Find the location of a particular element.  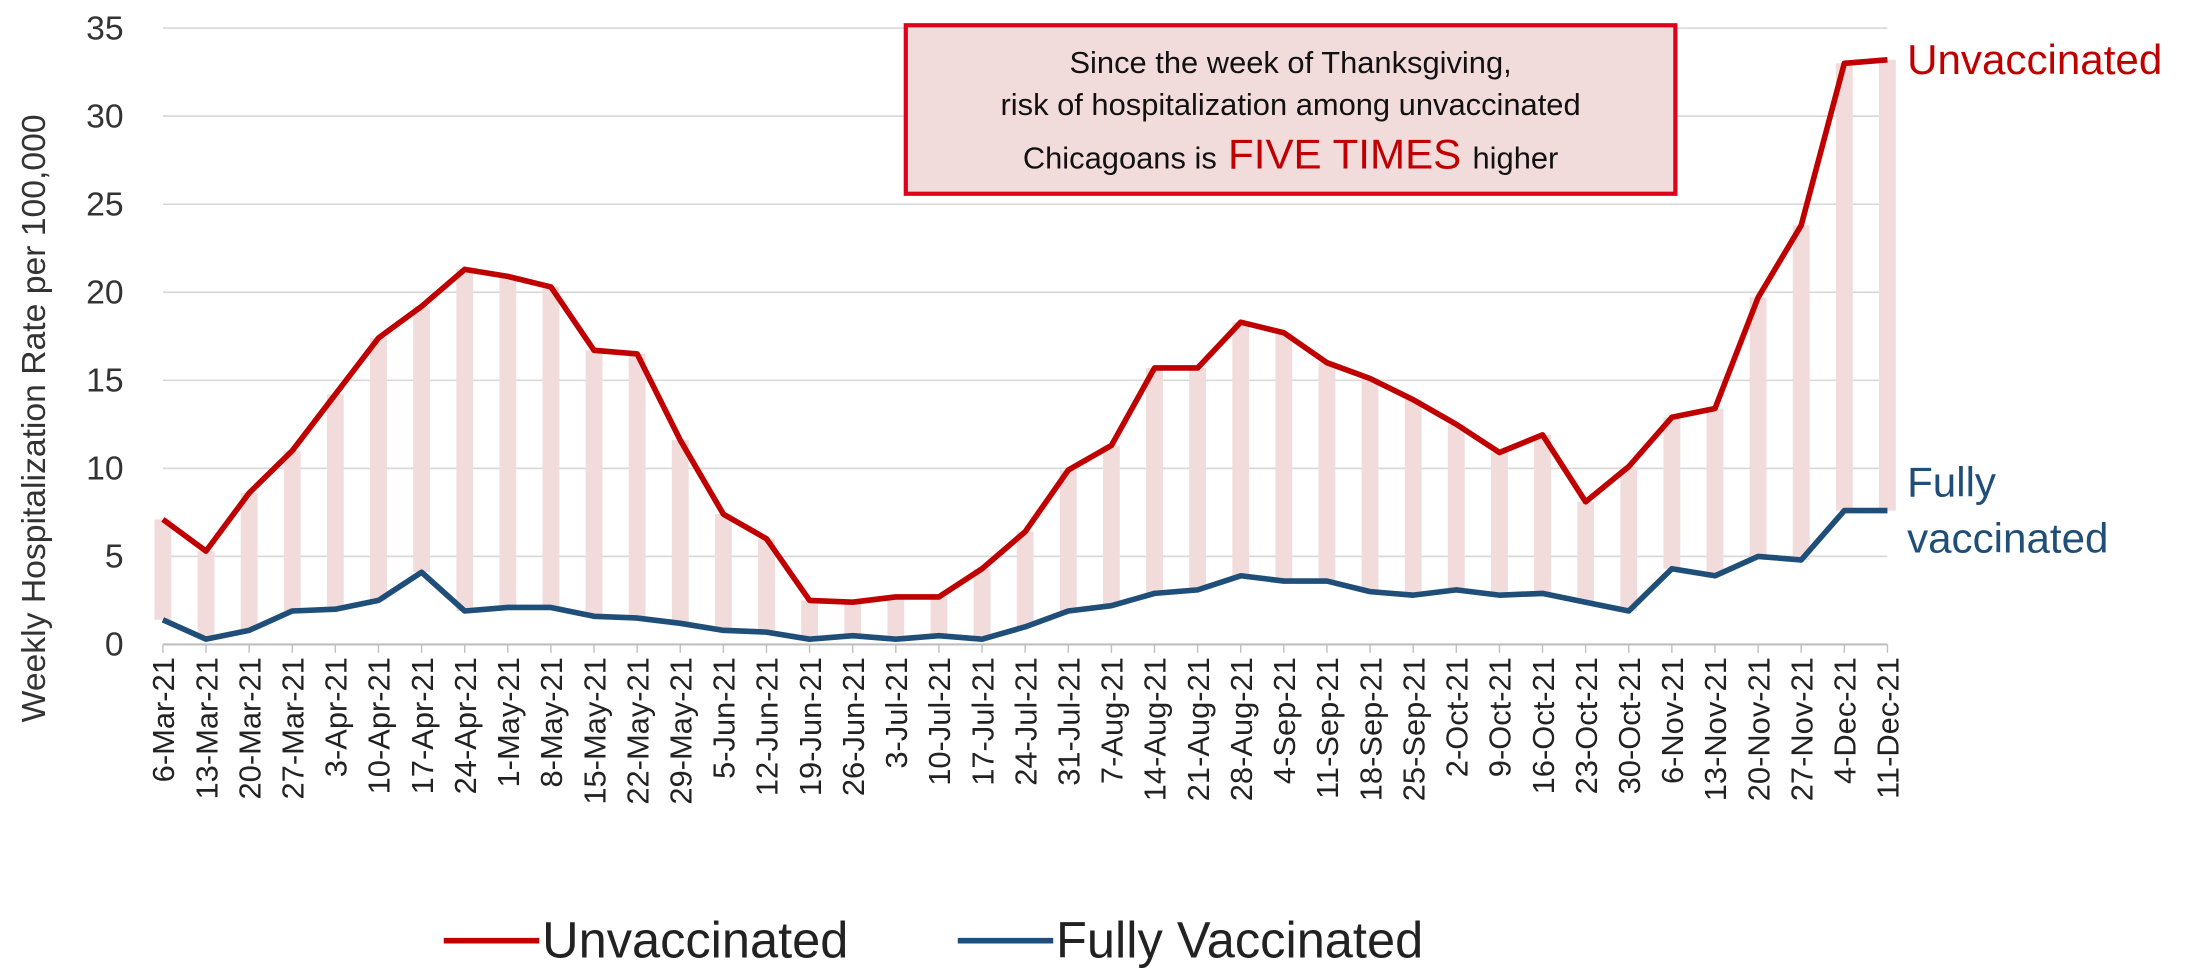

x-tick-label: 4-Sep-21 is located at coordinates (1284, 720).